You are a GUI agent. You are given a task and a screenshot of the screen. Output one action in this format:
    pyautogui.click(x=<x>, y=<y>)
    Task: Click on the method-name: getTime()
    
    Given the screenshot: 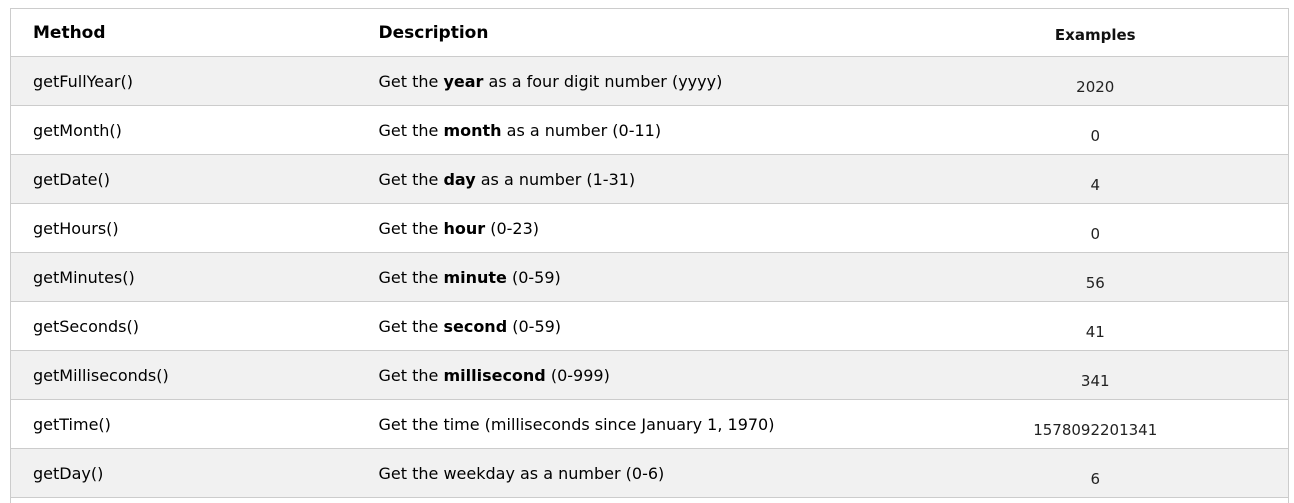 What is the action you would take?
    pyautogui.click(x=72, y=424)
    